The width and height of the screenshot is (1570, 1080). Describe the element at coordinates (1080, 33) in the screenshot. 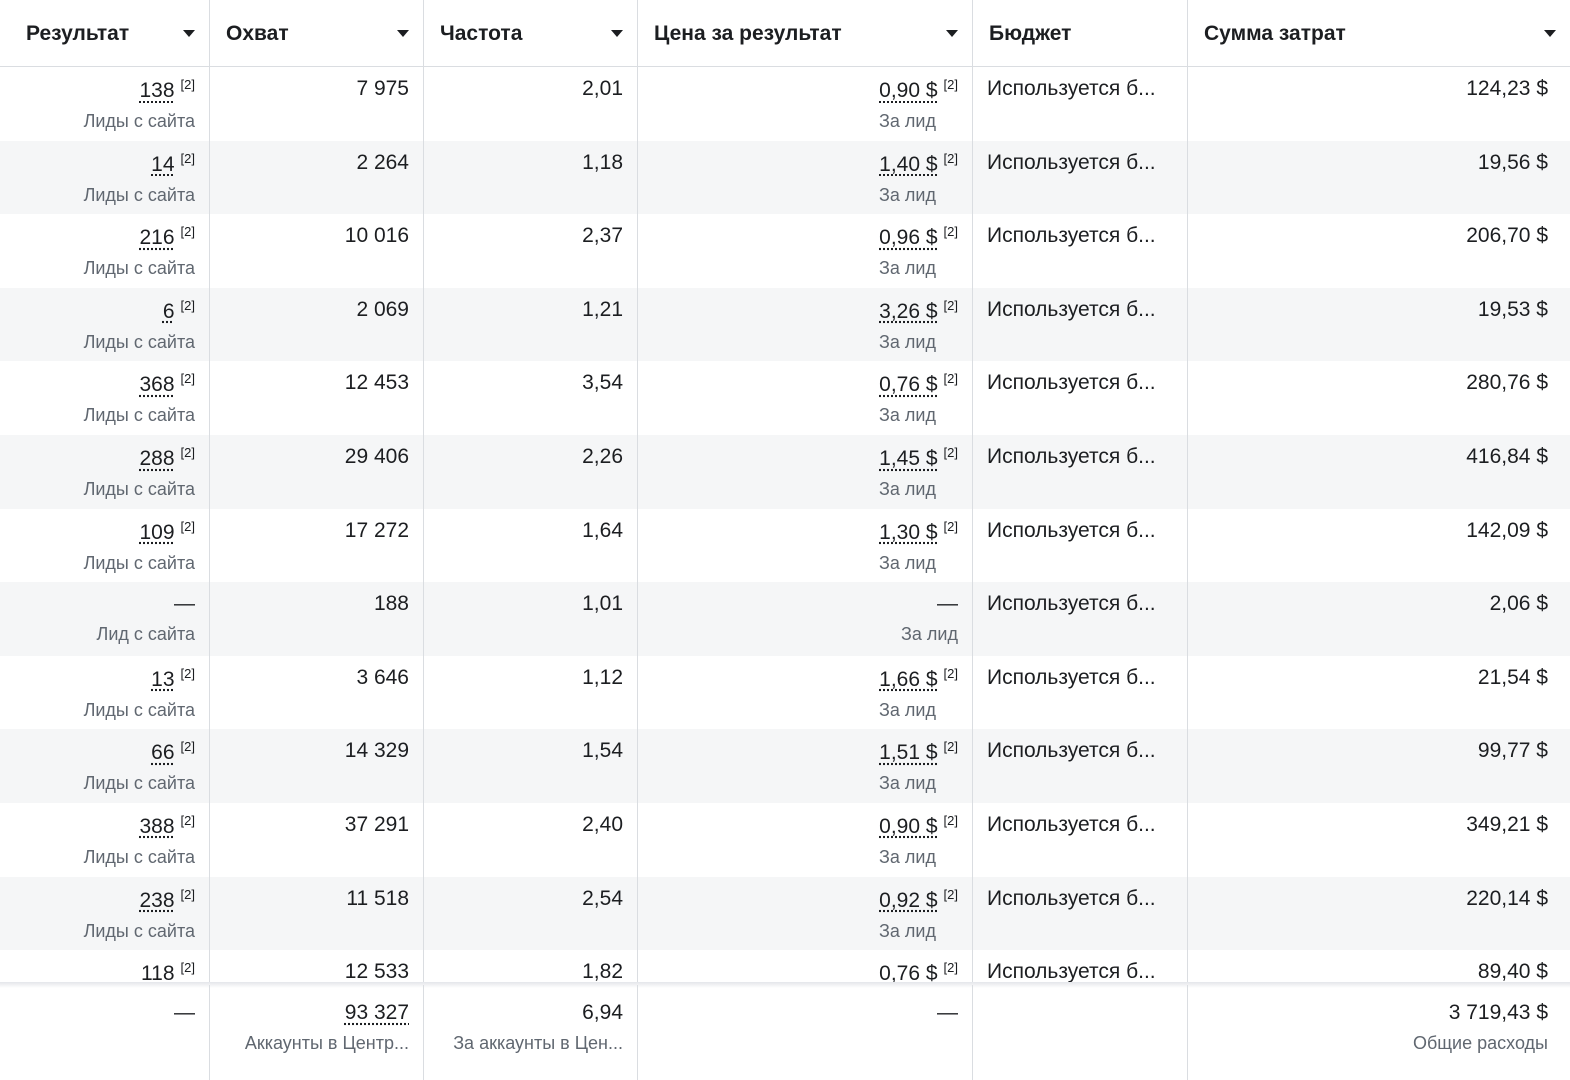

I see `column-header: Бюджет` at that location.